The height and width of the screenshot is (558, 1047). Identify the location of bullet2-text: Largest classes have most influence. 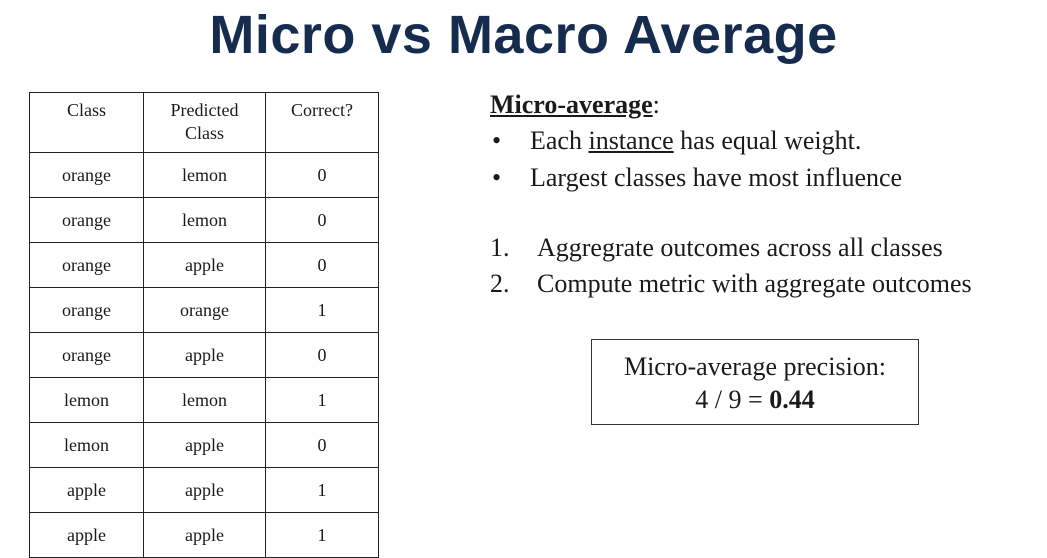
(716, 177).